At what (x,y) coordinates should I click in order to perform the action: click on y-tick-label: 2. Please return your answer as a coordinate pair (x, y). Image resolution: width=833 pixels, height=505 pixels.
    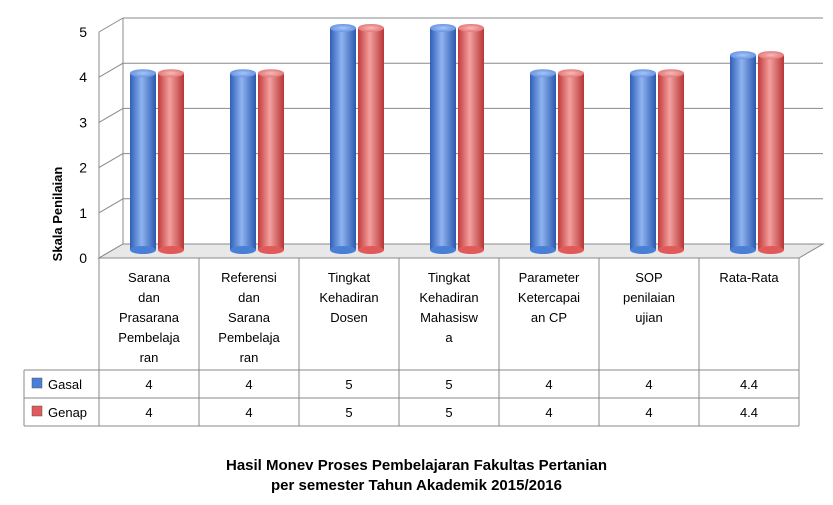
    Looking at the image, I should click on (83, 168).